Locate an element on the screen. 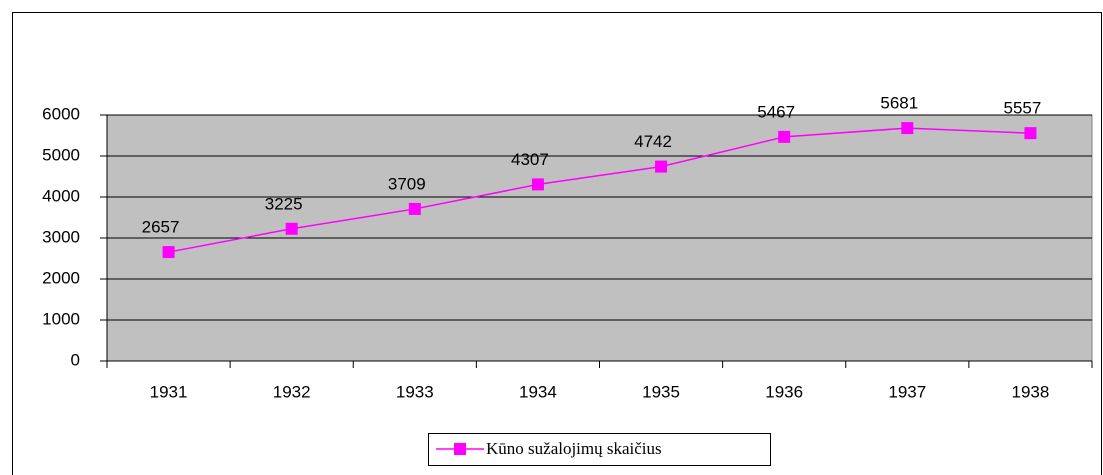  x-tick-label: 1935 is located at coordinates (661, 391).